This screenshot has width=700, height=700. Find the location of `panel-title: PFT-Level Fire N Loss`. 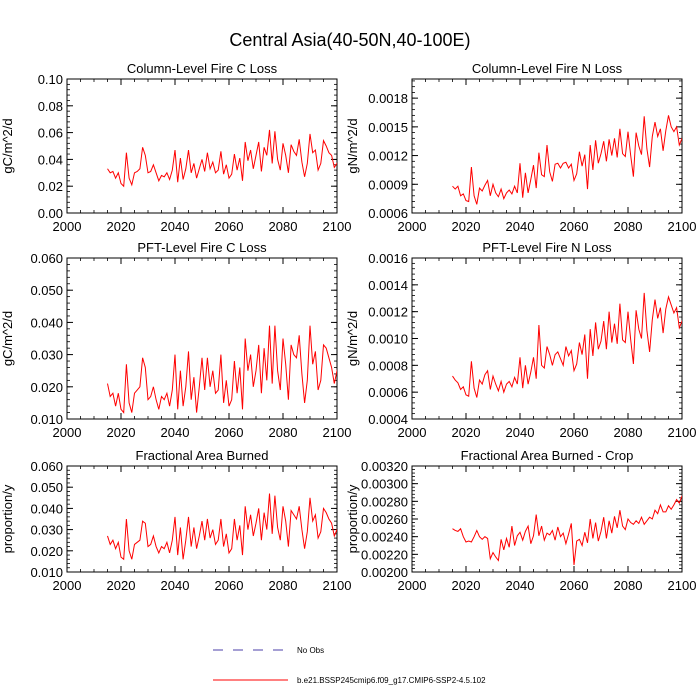

panel-title: PFT-Level Fire N Loss is located at coordinates (547, 247).